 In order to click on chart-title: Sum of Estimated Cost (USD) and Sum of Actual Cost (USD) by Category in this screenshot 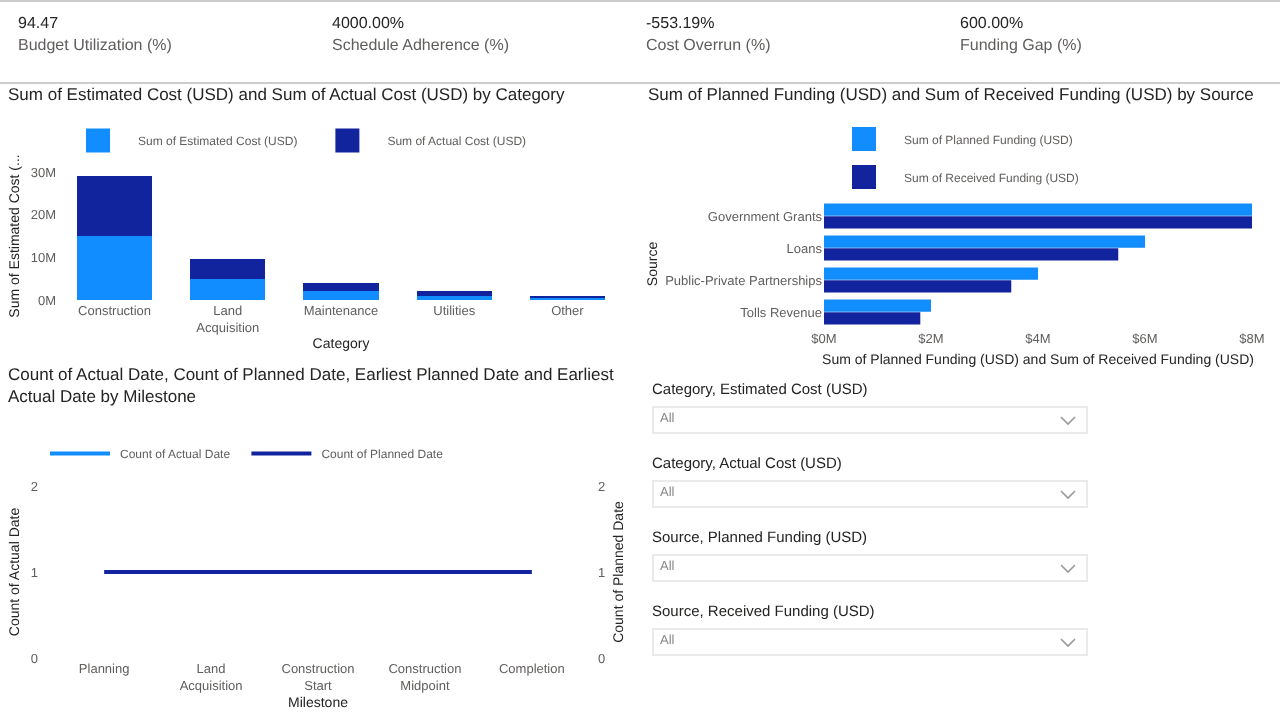, I will do `click(286, 95)`.